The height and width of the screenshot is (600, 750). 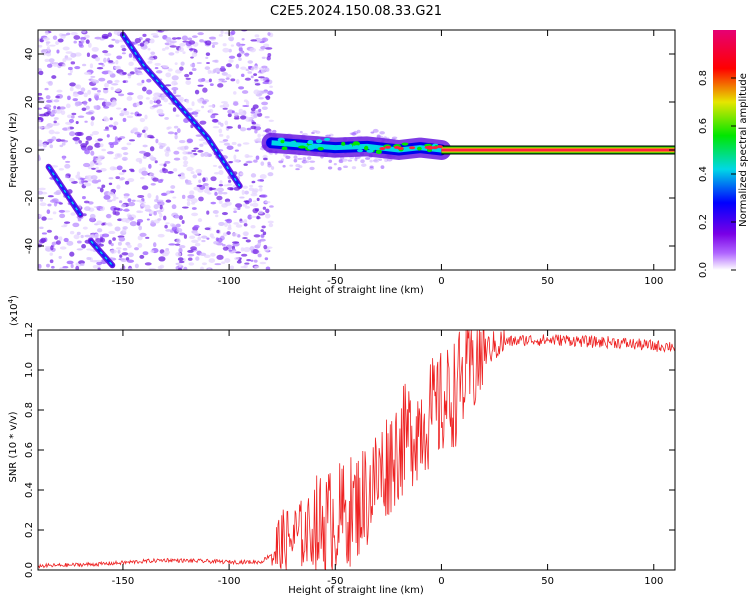 What do you see at coordinates (29, 102) in the screenshot?
I see `spectrogram-y-tick-label: 20` at bounding box center [29, 102].